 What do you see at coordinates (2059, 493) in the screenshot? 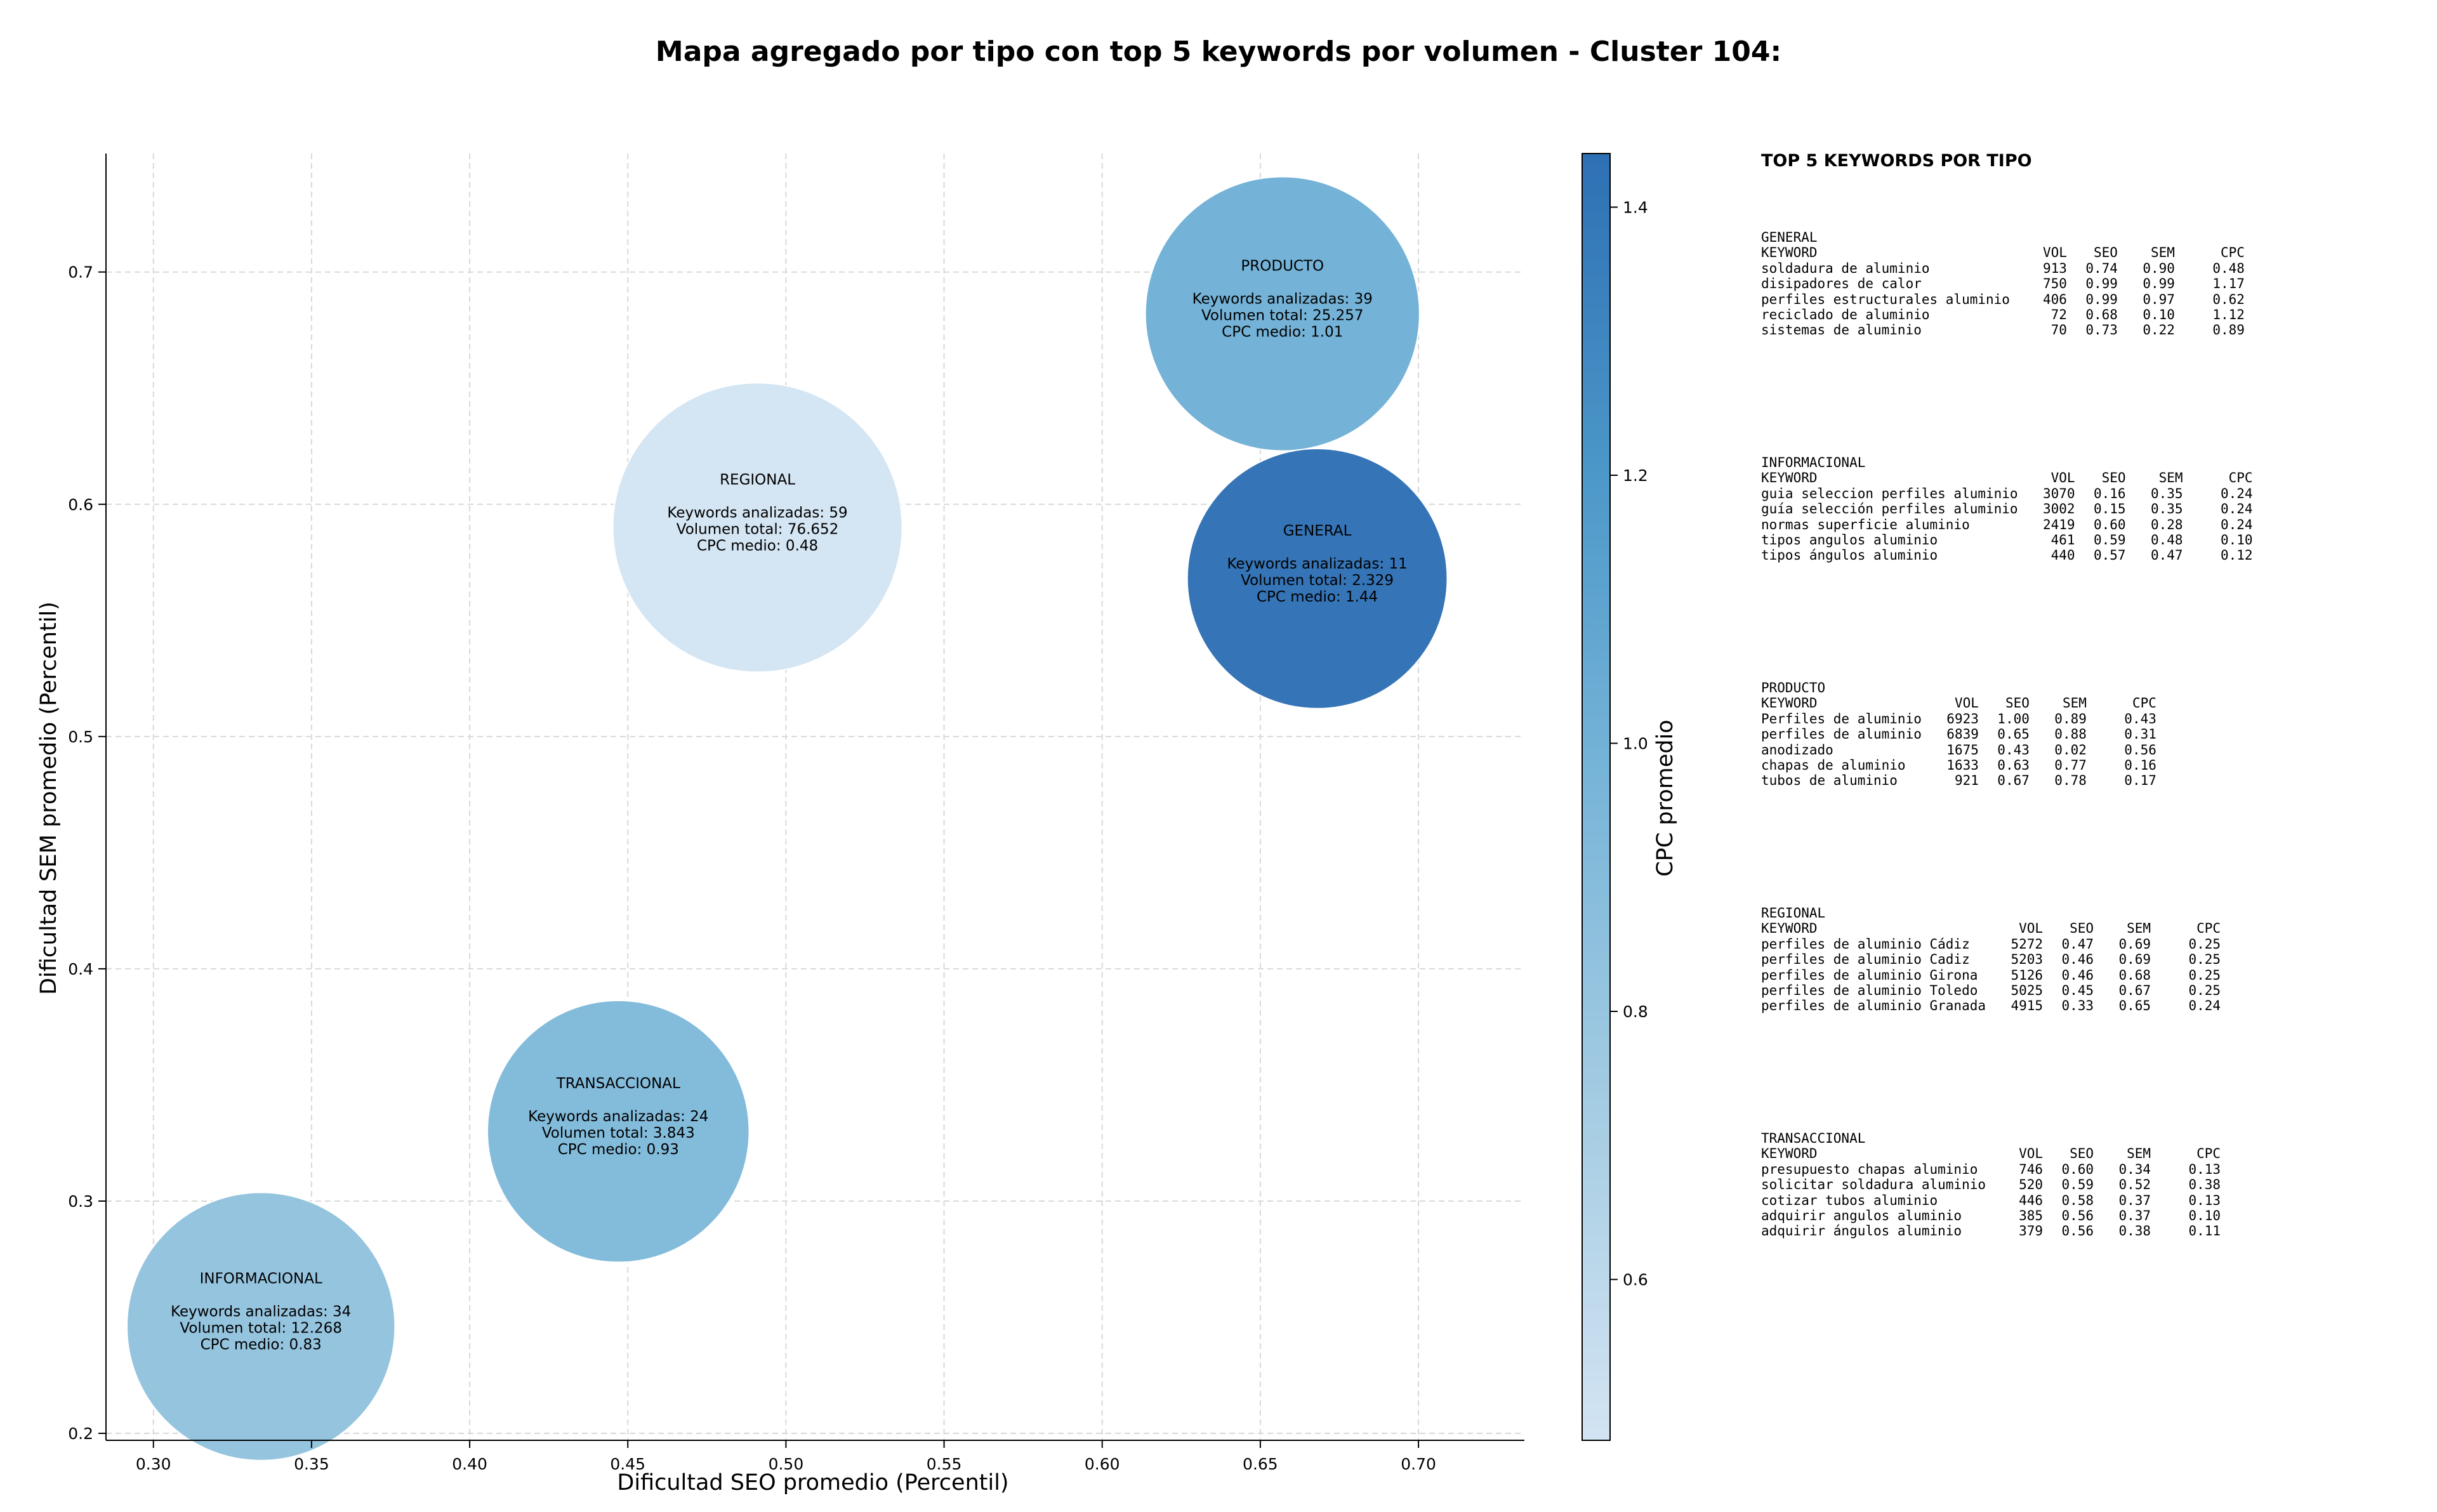
I see `vol-cell: 3070` at bounding box center [2059, 493].